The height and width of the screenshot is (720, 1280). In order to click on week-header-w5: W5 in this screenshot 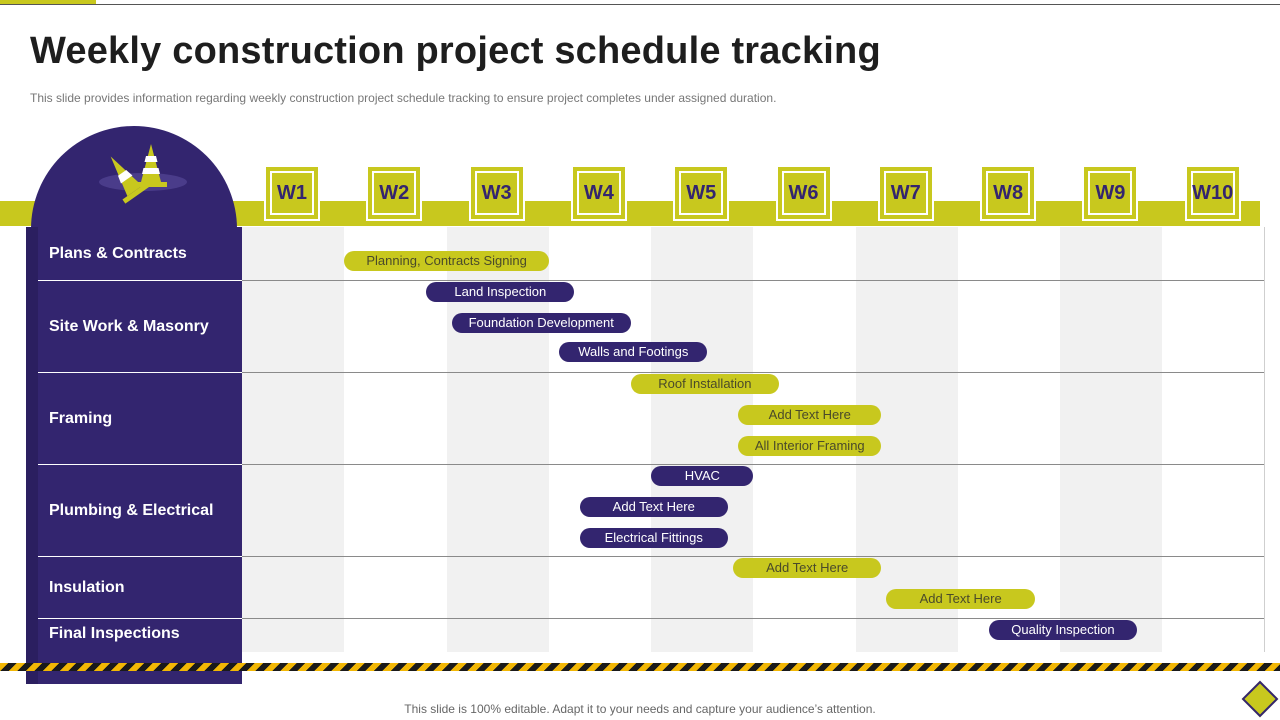, I will do `click(701, 193)`.